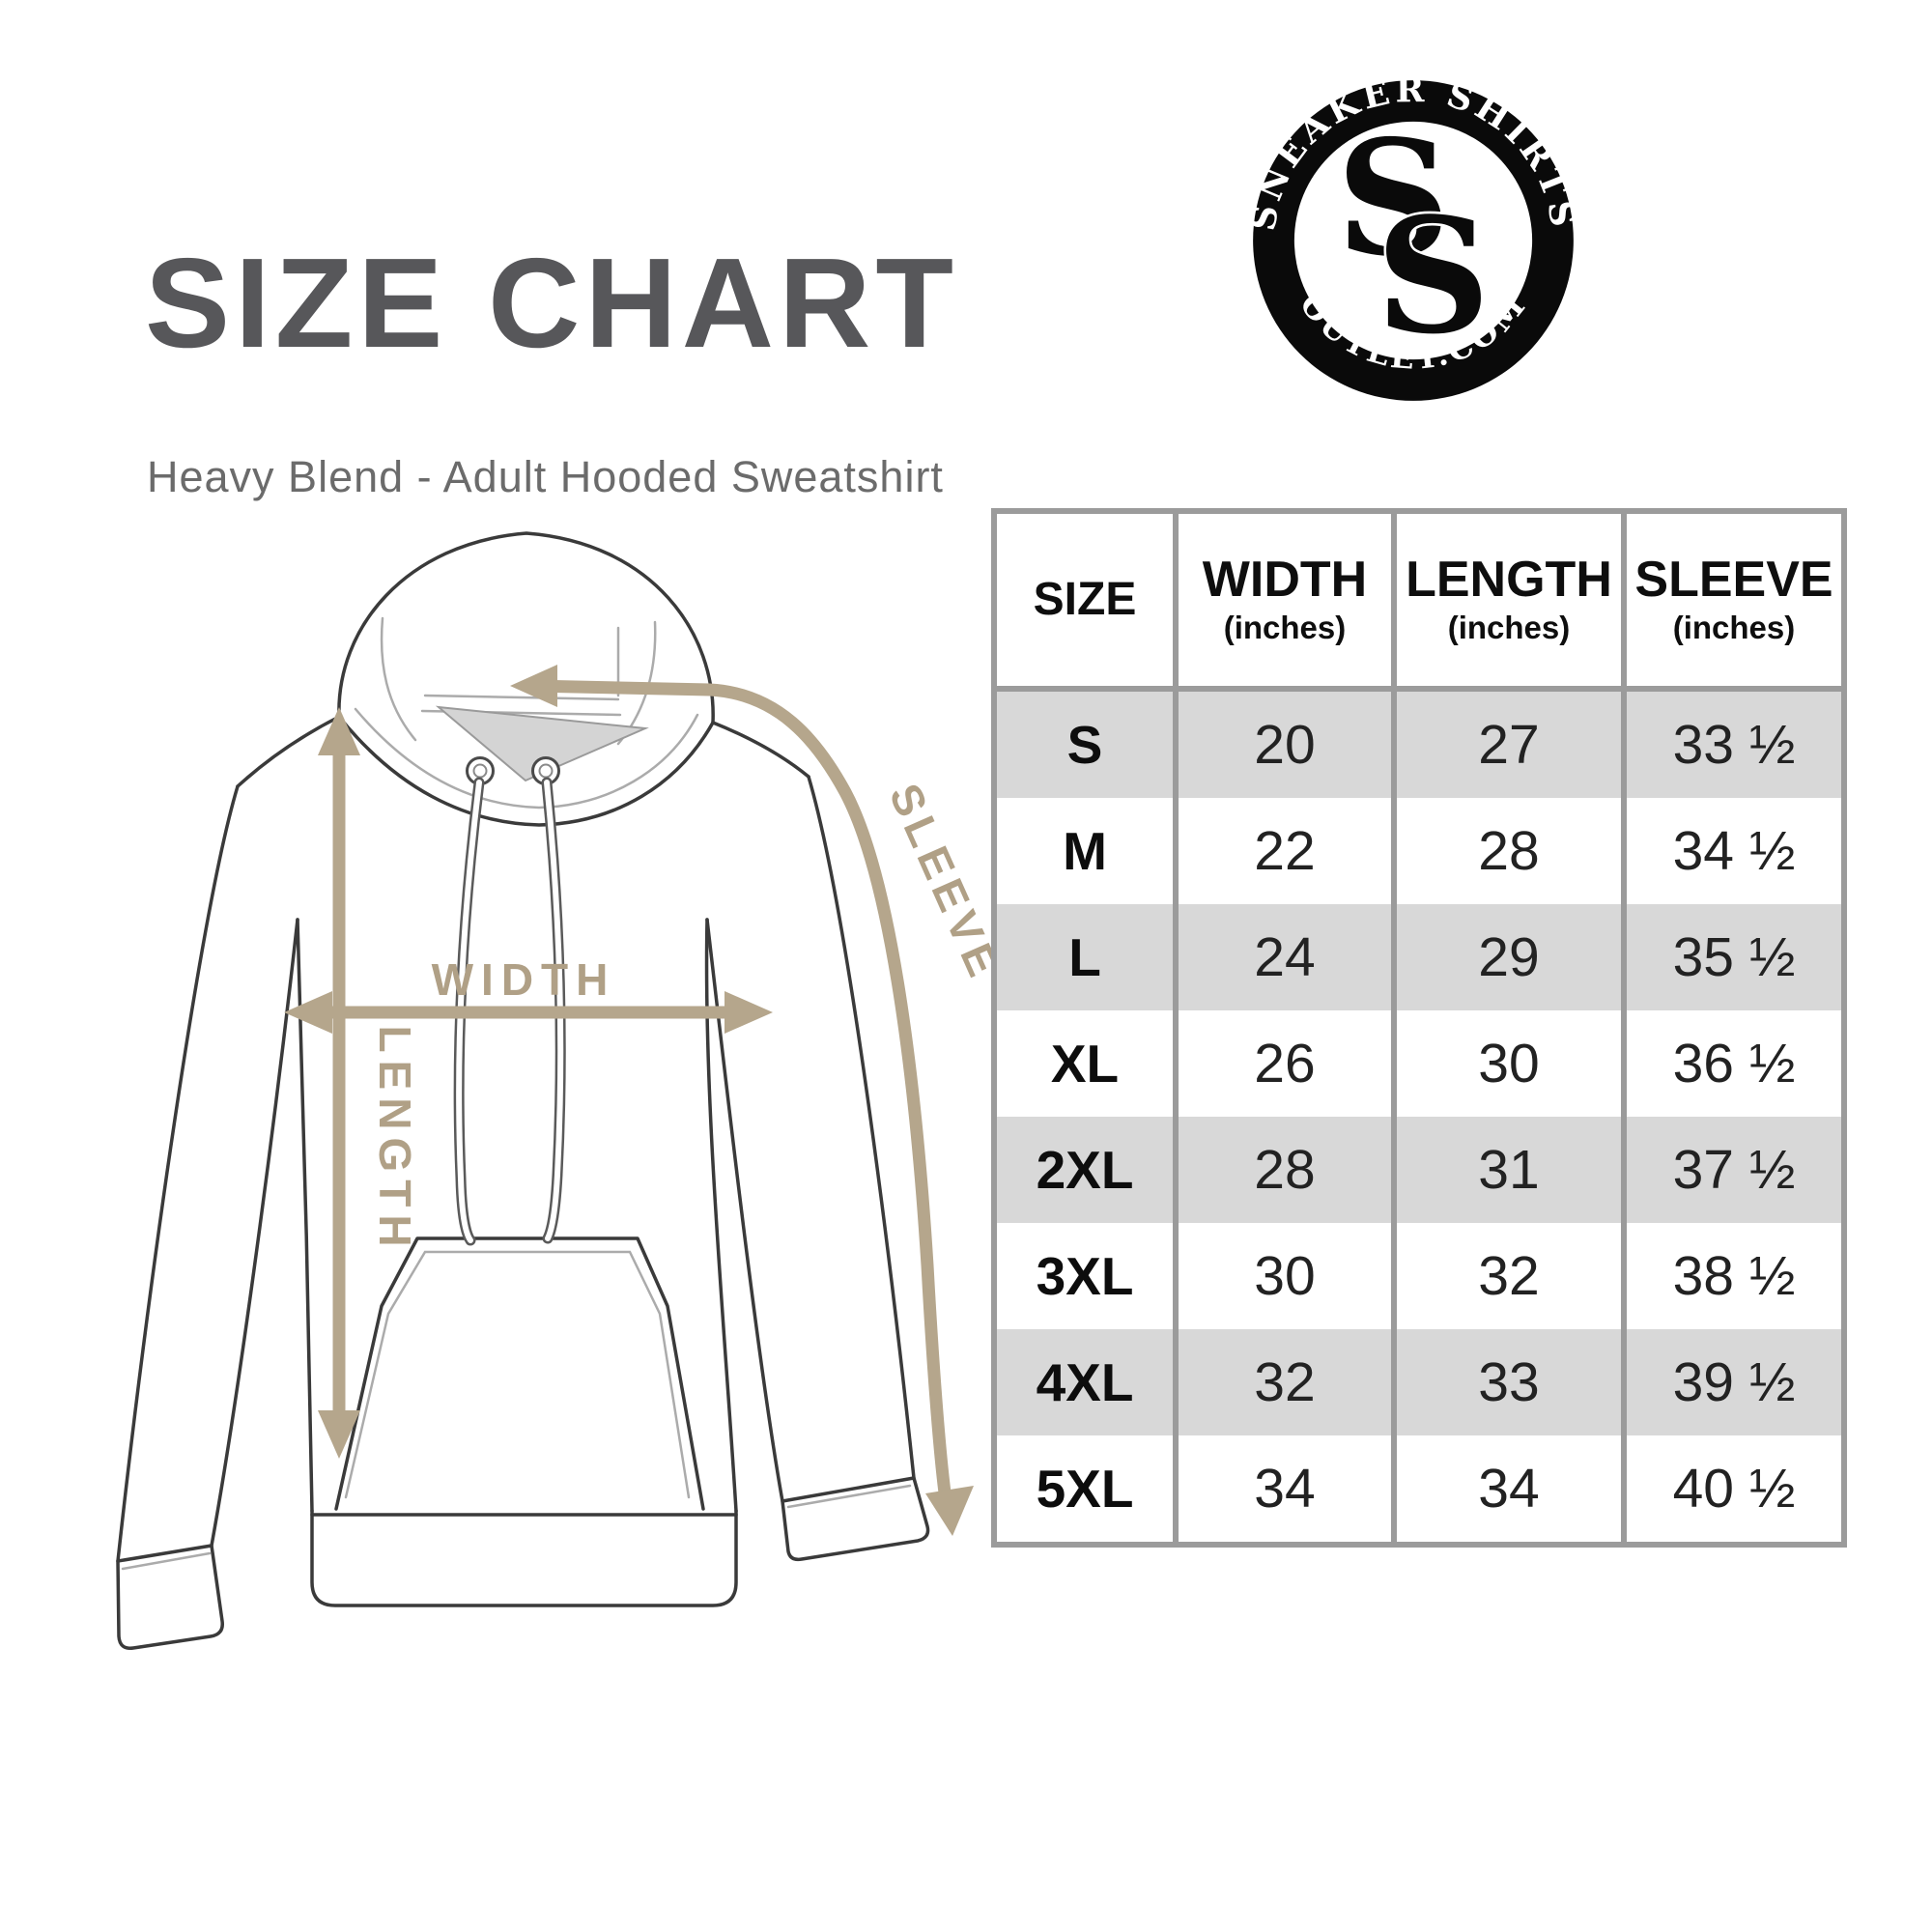 This screenshot has width=1932, height=1932. I want to click on cell-length: 28, so click(1509, 851).